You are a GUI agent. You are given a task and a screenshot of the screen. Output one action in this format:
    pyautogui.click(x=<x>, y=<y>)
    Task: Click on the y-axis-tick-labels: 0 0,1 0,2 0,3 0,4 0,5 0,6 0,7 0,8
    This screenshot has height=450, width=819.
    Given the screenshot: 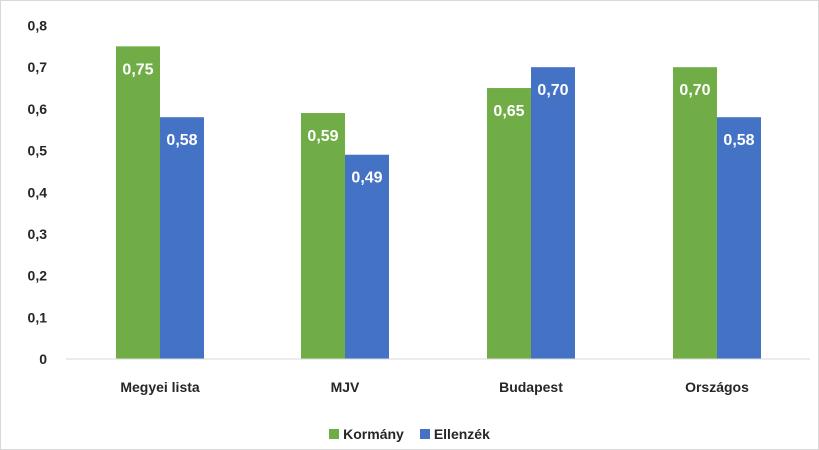 What is the action you would take?
    pyautogui.click(x=38, y=193)
    